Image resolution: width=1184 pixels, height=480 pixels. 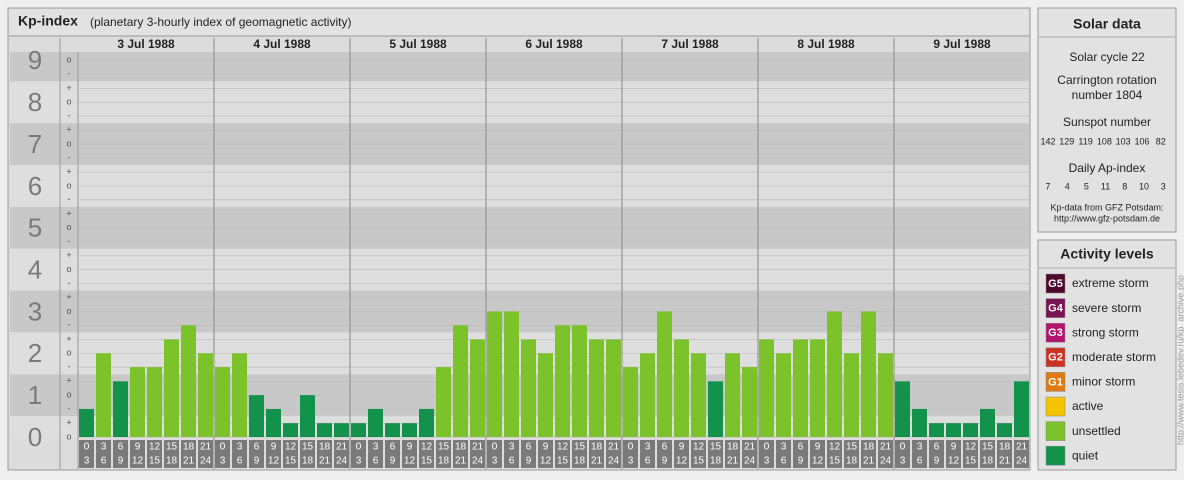 What do you see at coordinates (519, 22) in the screenshot?
I see `header-bar` at bounding box center [519, 22].